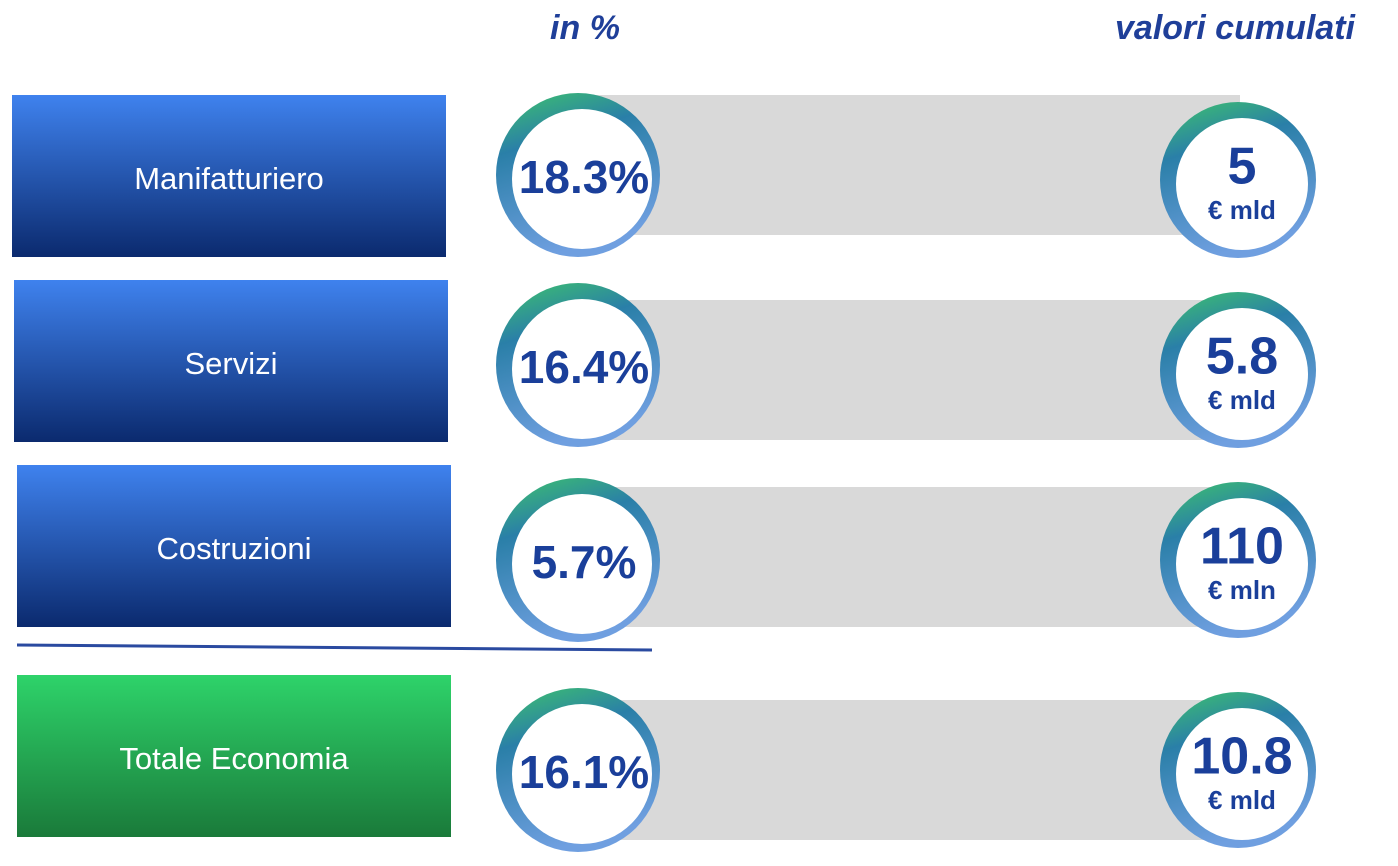  Describe the element at coordinates (1236, 28) in the screenshot. I see `header-right: valori cumulati` at that location.